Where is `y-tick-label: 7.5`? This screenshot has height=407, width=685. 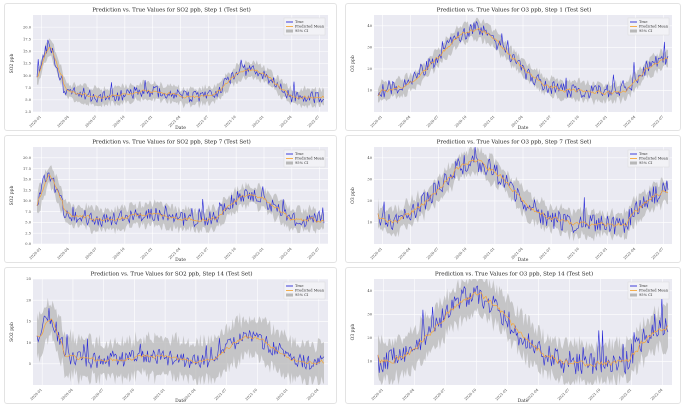
y-tick-label: 7.5 is located at coordinates (28, 88).